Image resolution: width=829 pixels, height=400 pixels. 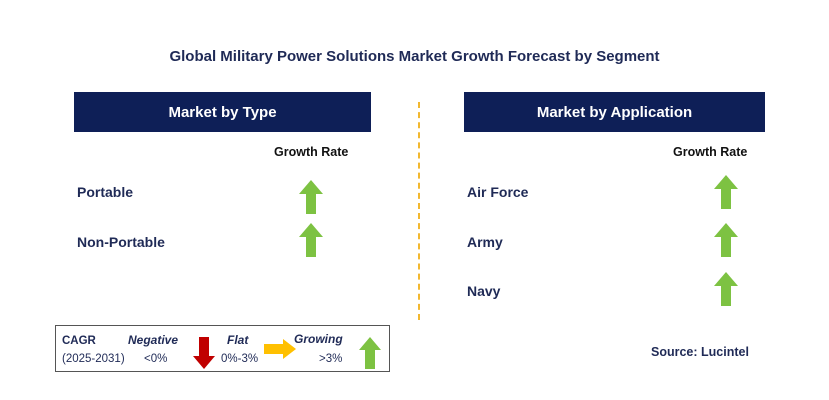 What do you see at coordinates (121, 242) in the screenshot?
I see `type-row-non-portable: Non-Portable` at bounding box center [121, 242].